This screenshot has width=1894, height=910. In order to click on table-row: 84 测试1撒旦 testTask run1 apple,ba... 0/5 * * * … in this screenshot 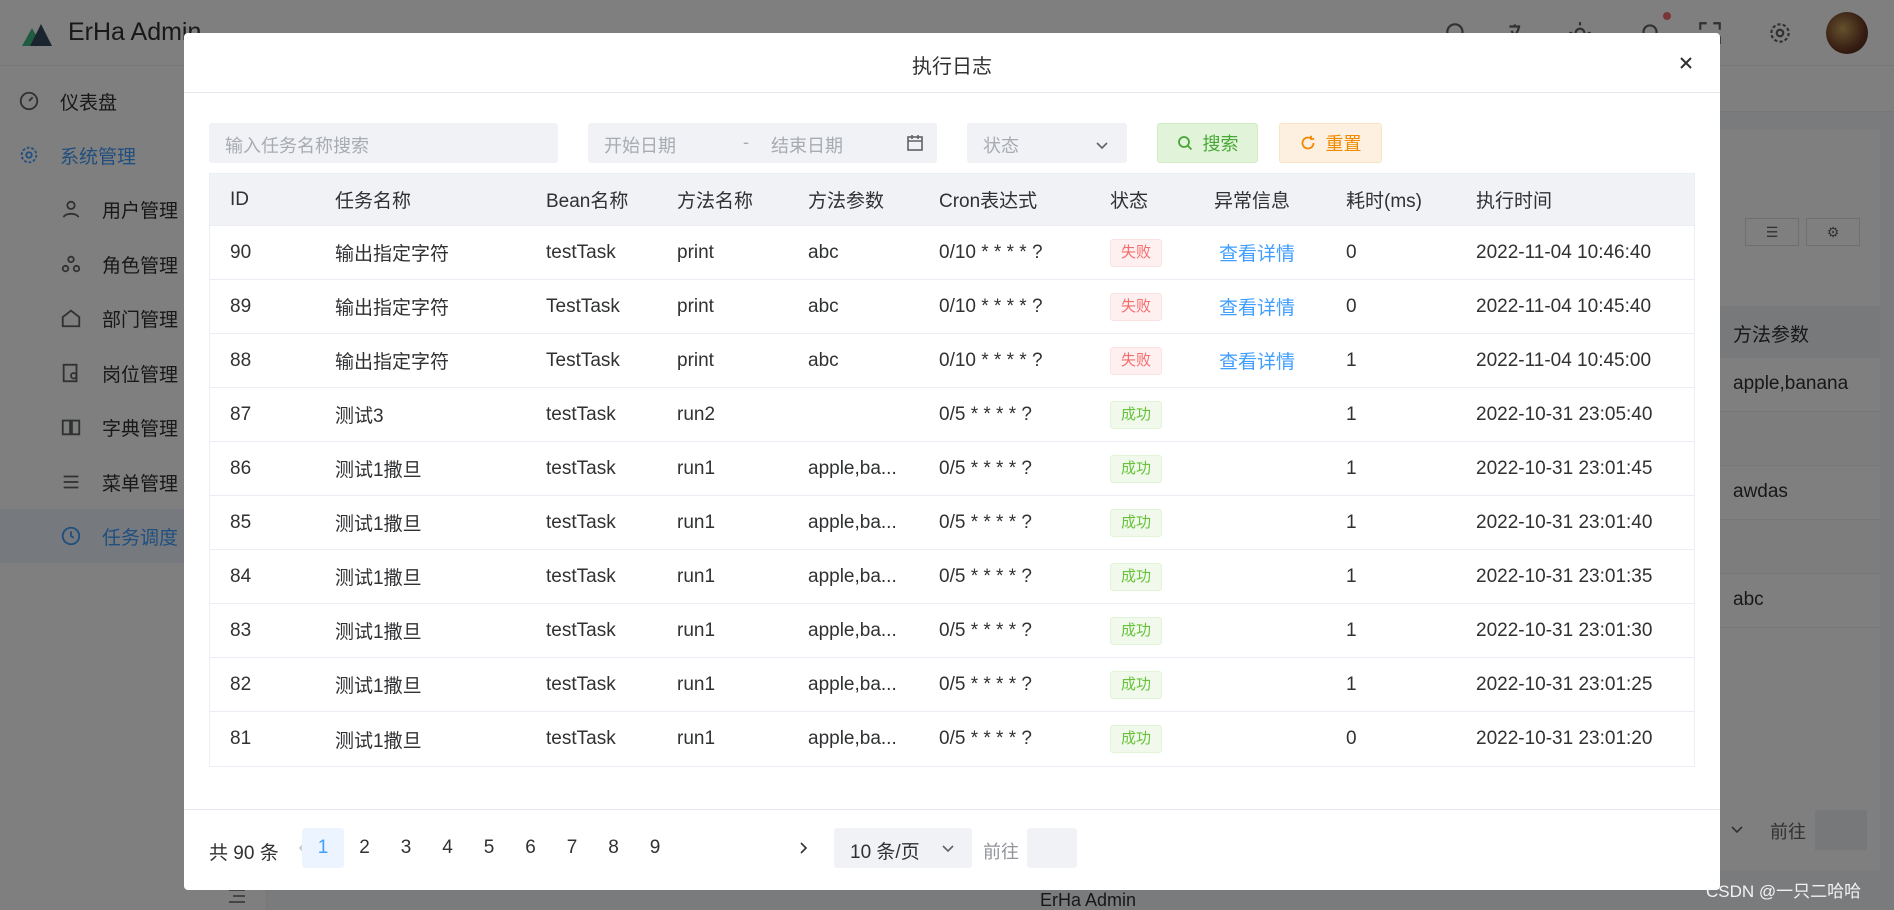, I will do `click(952, 577)`.